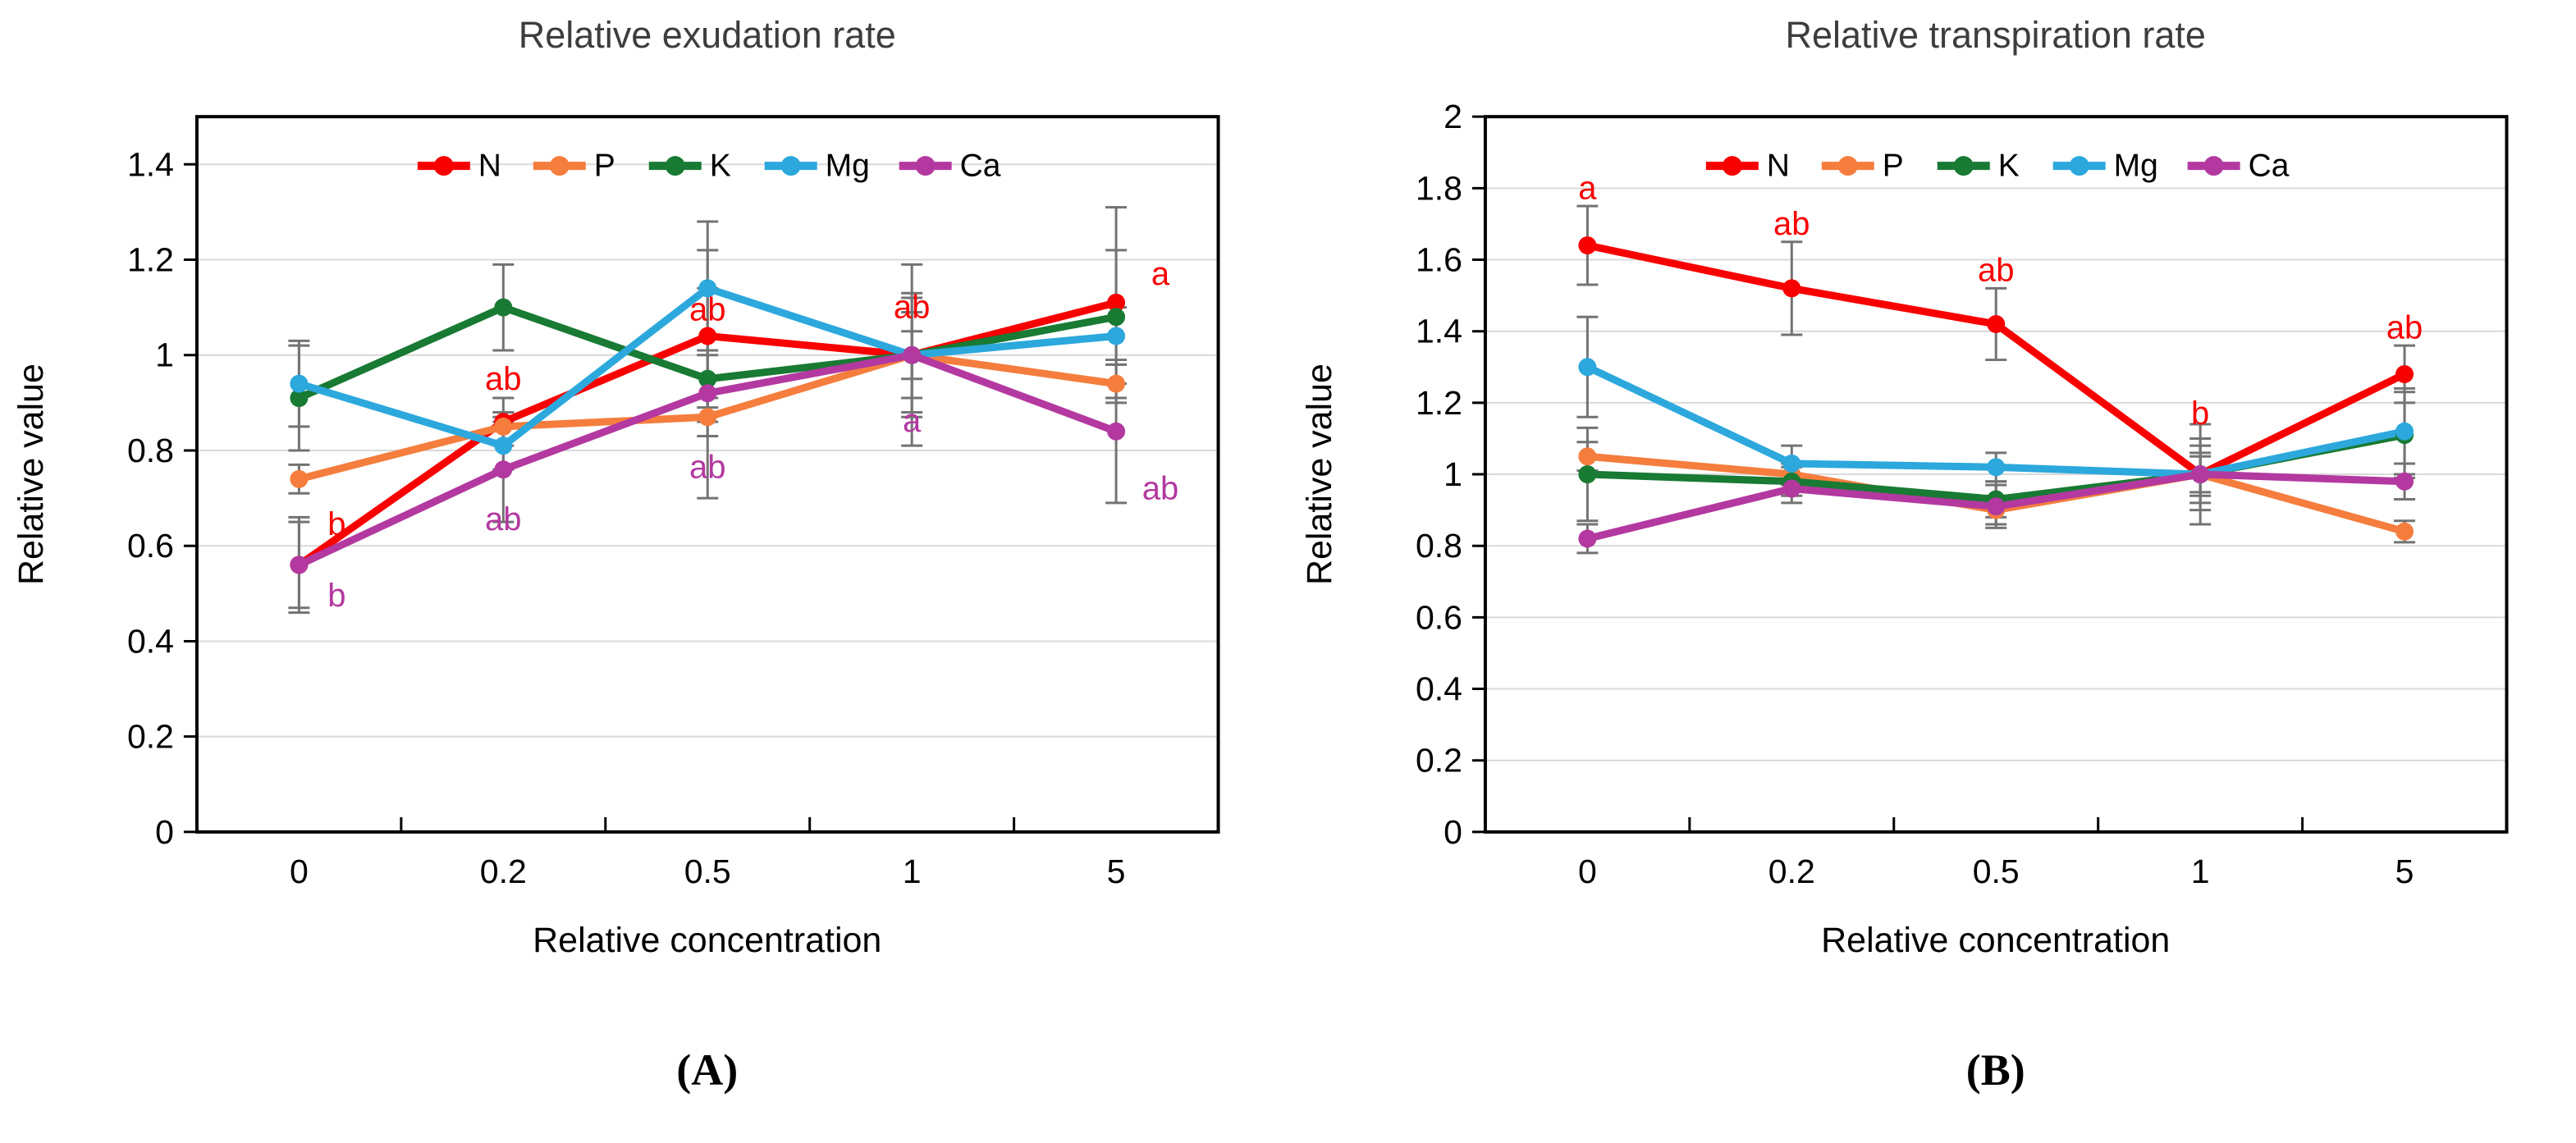 Image resolution: width=2576 pixels, height=1143 pixels. Describe the element at coordinates (707, 940) in the screenshot. I see `chart-a-x-axis-title: Relative concentration` at that location.